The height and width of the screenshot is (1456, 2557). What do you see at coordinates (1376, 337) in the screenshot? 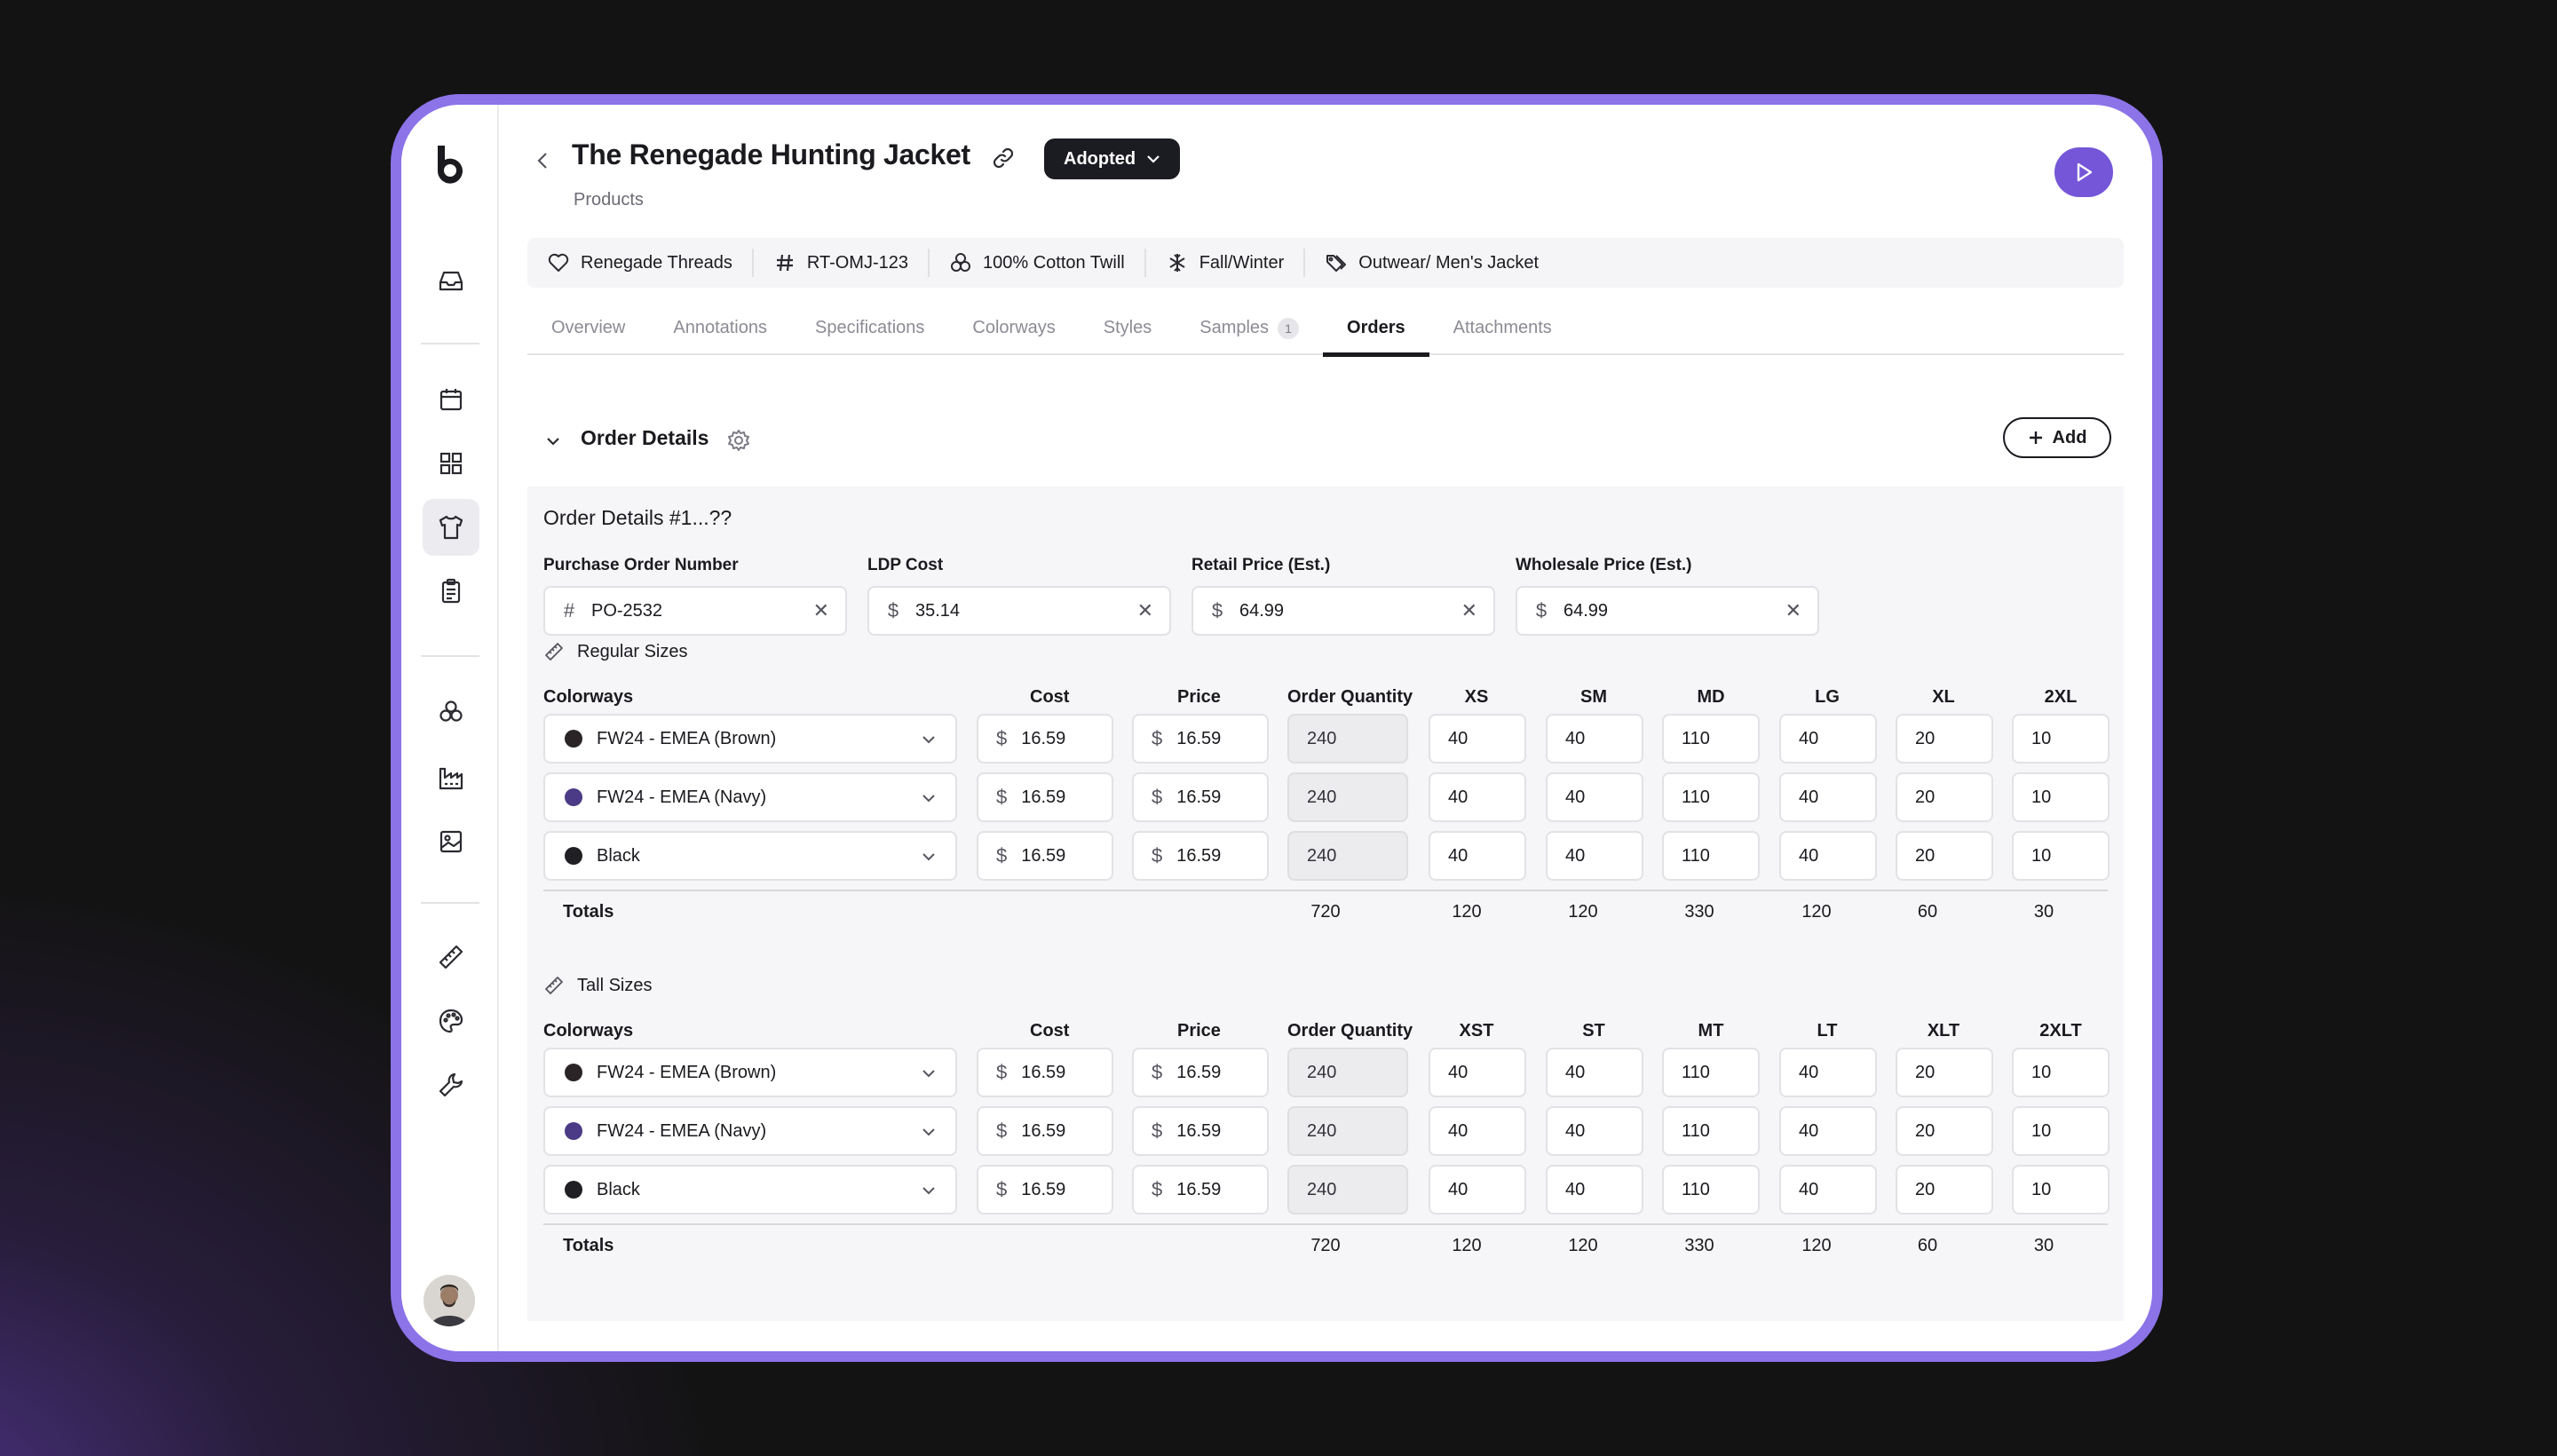
I see `tab-orders: Orders` at bounding box center [1376, 337].